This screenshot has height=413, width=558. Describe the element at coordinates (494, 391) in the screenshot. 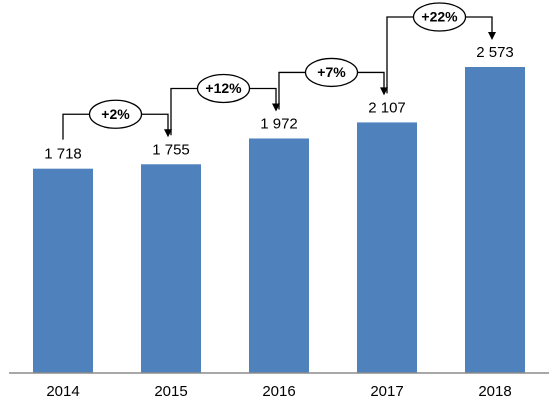

I see `x-tick-label: 2018` at that location.